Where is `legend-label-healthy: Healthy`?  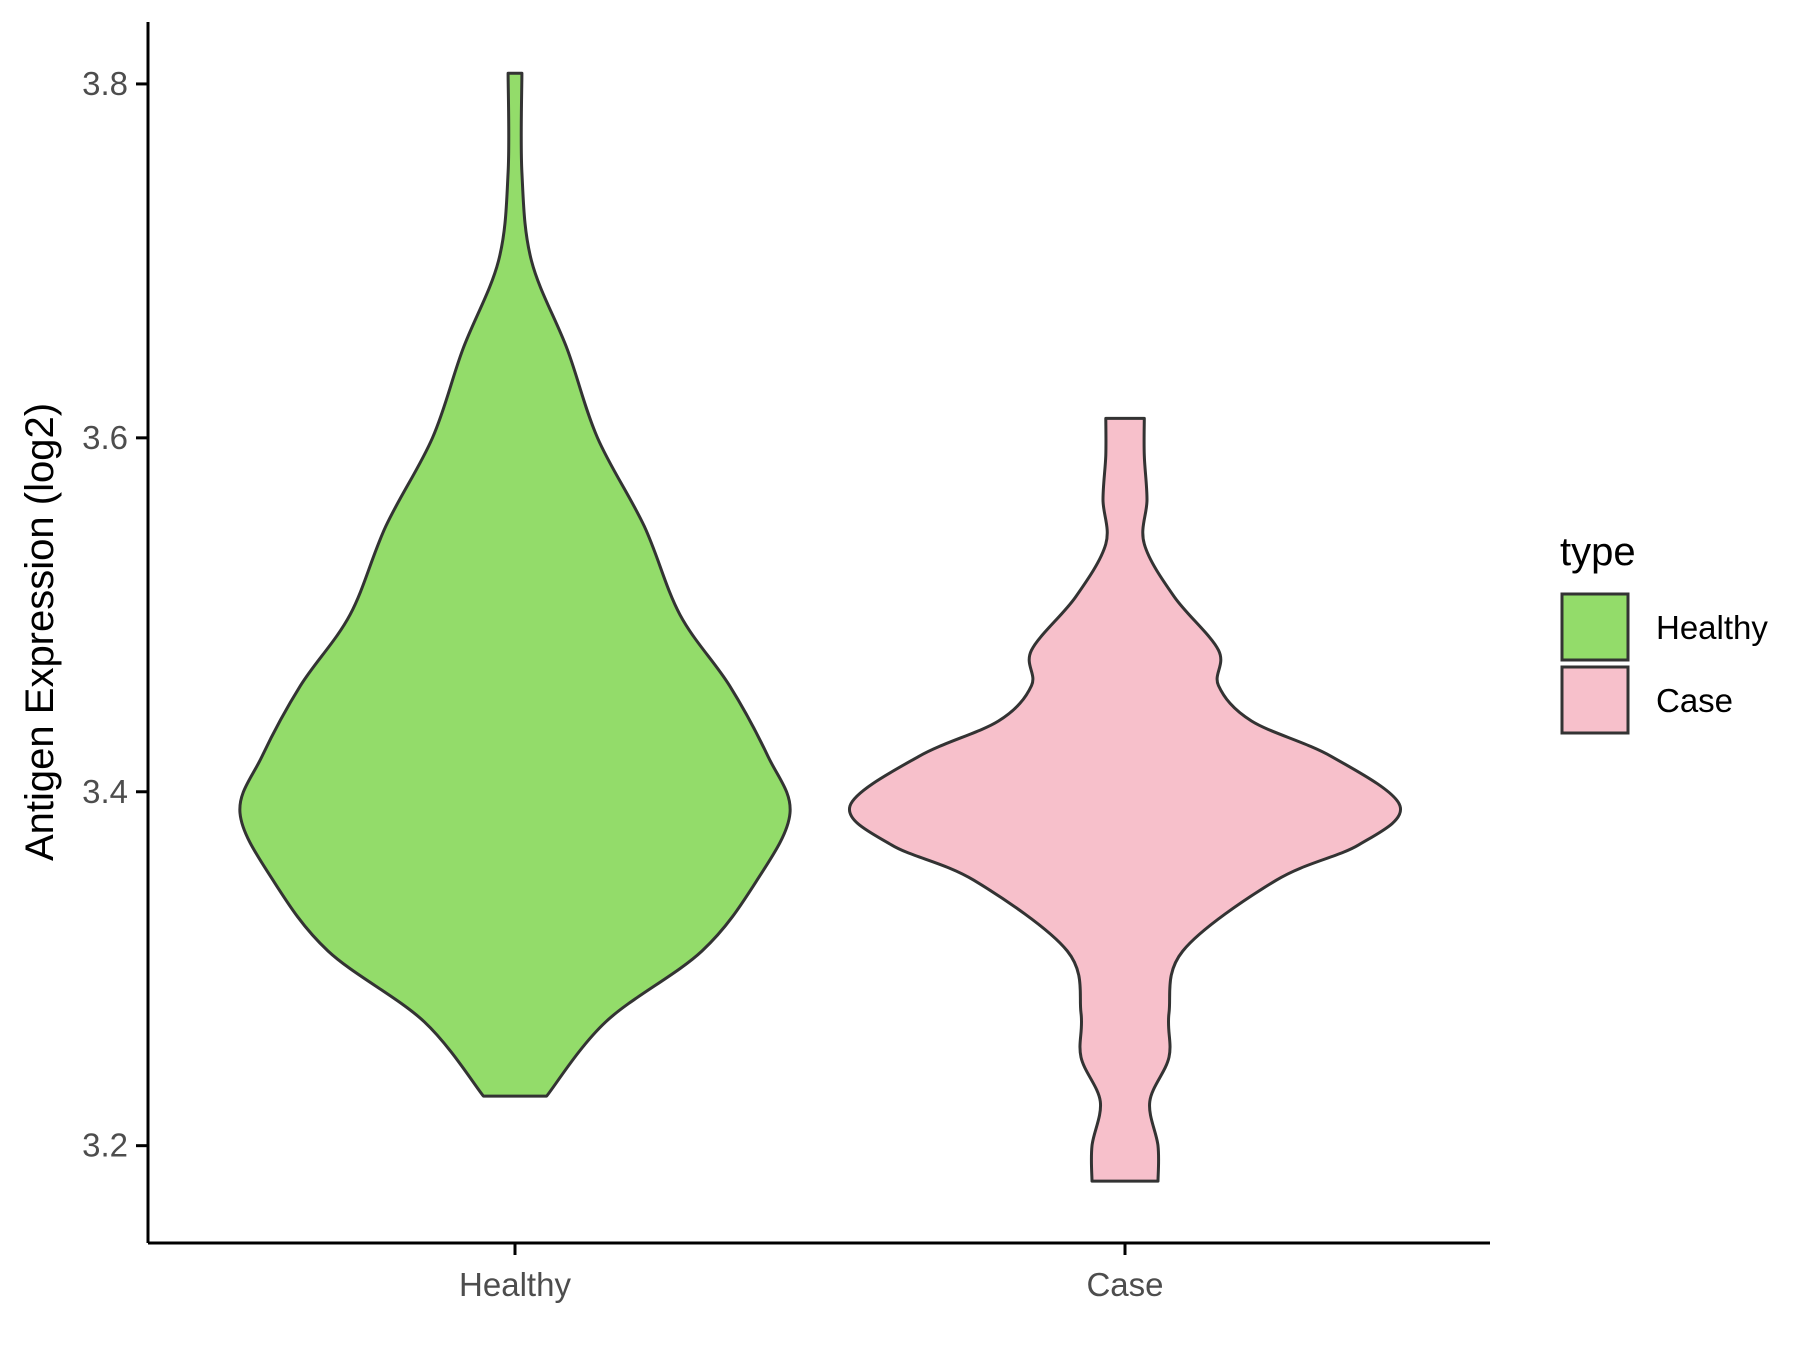 legend-label-healthy: Healthy is located at coordinates (1712, 627).